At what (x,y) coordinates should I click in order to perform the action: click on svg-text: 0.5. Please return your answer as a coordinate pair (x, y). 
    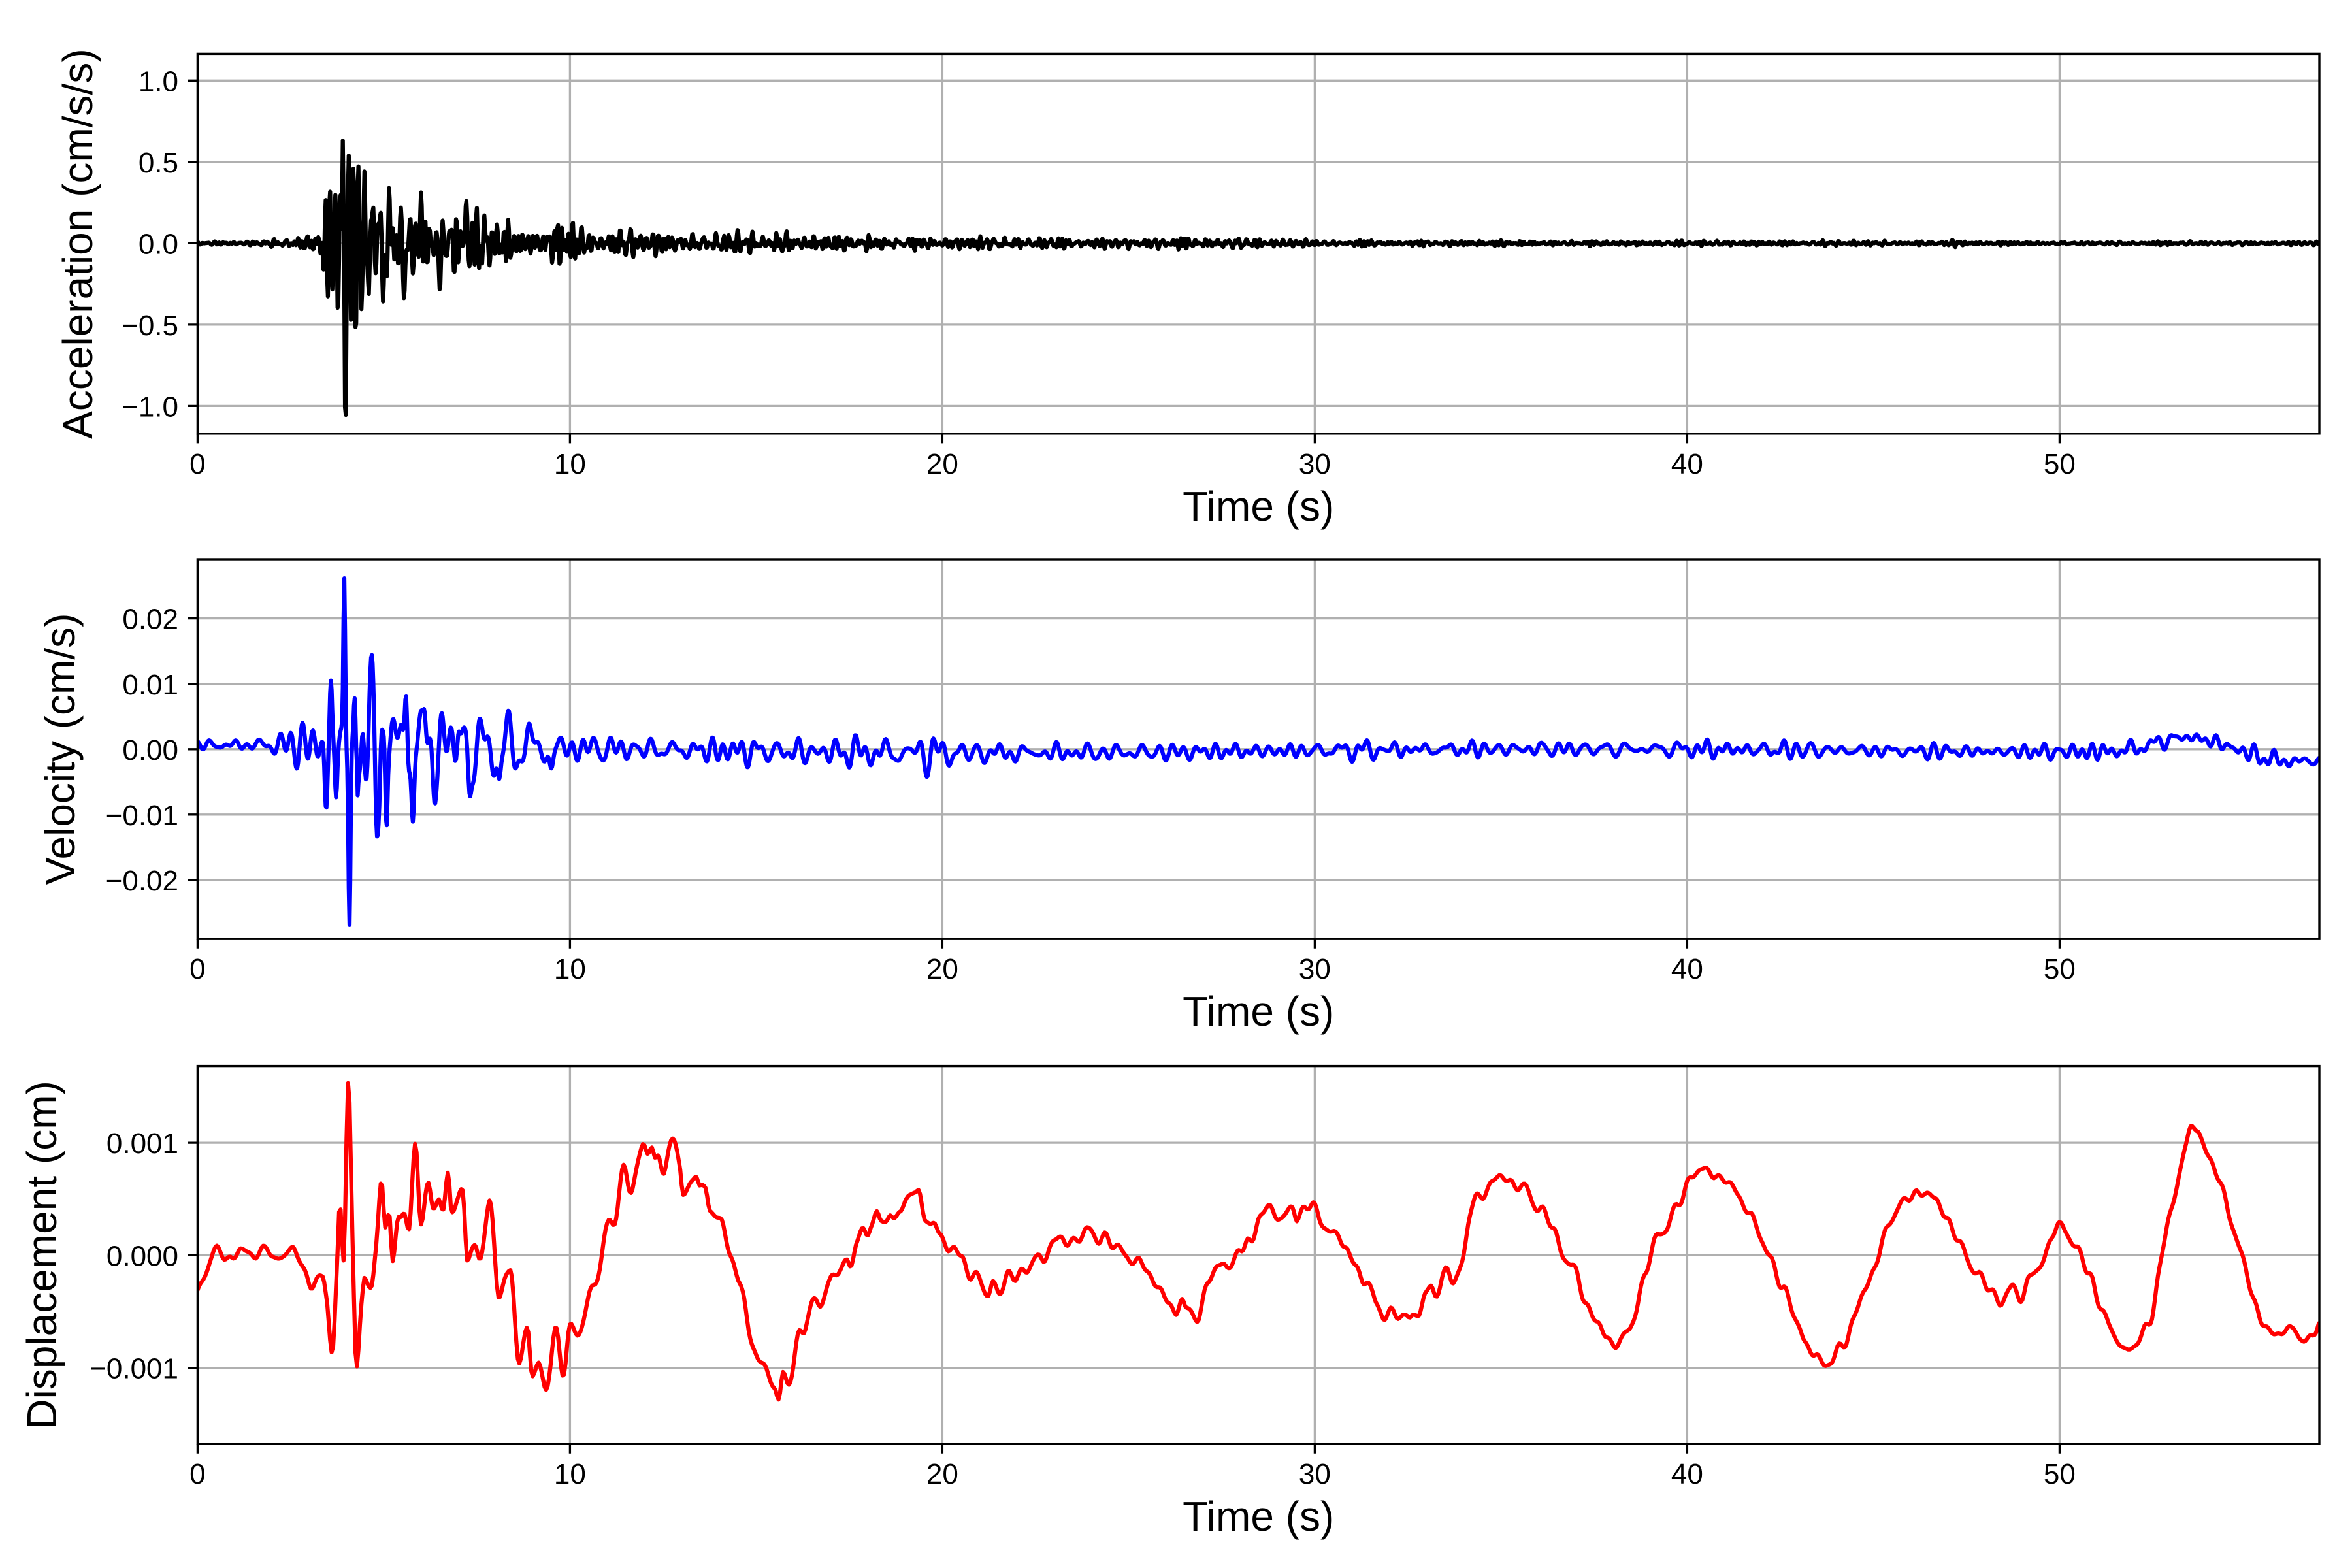
    Looking at the image, I should click on (158, 163).